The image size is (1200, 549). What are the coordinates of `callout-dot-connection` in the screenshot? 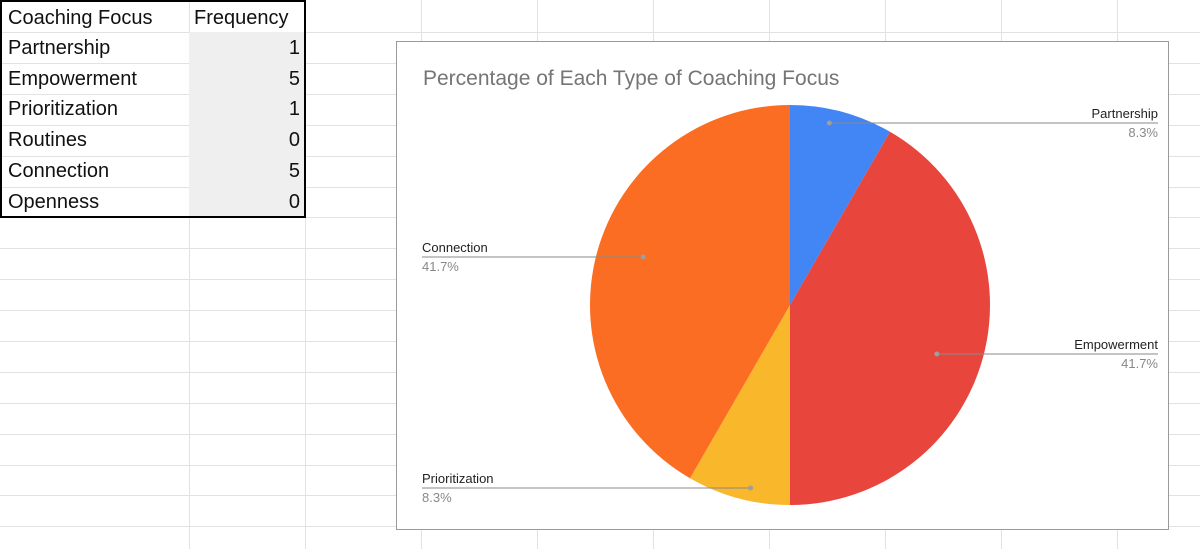 It's located at (643, 257).